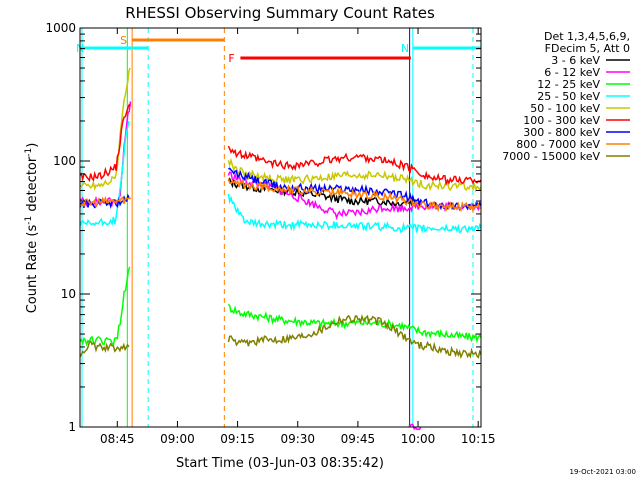 This screenshot has height=480, width=640. What do you see at coordinates (68, 294) in the screenshot?
I see `y-tick-label: 10` at bounding box center [68, 294].